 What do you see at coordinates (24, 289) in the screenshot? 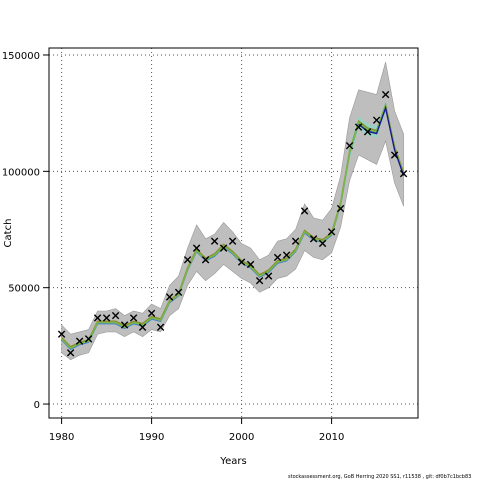
I see `y-tick-label: 50000` at bounding box center [24, 289].